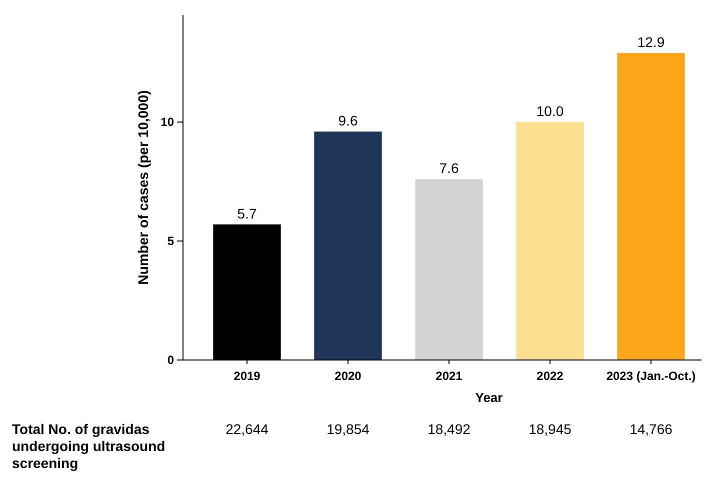 Image resolution: width=705 pixels, height=477 pixels. I want to click on text: 18,945, so click(550, 429).